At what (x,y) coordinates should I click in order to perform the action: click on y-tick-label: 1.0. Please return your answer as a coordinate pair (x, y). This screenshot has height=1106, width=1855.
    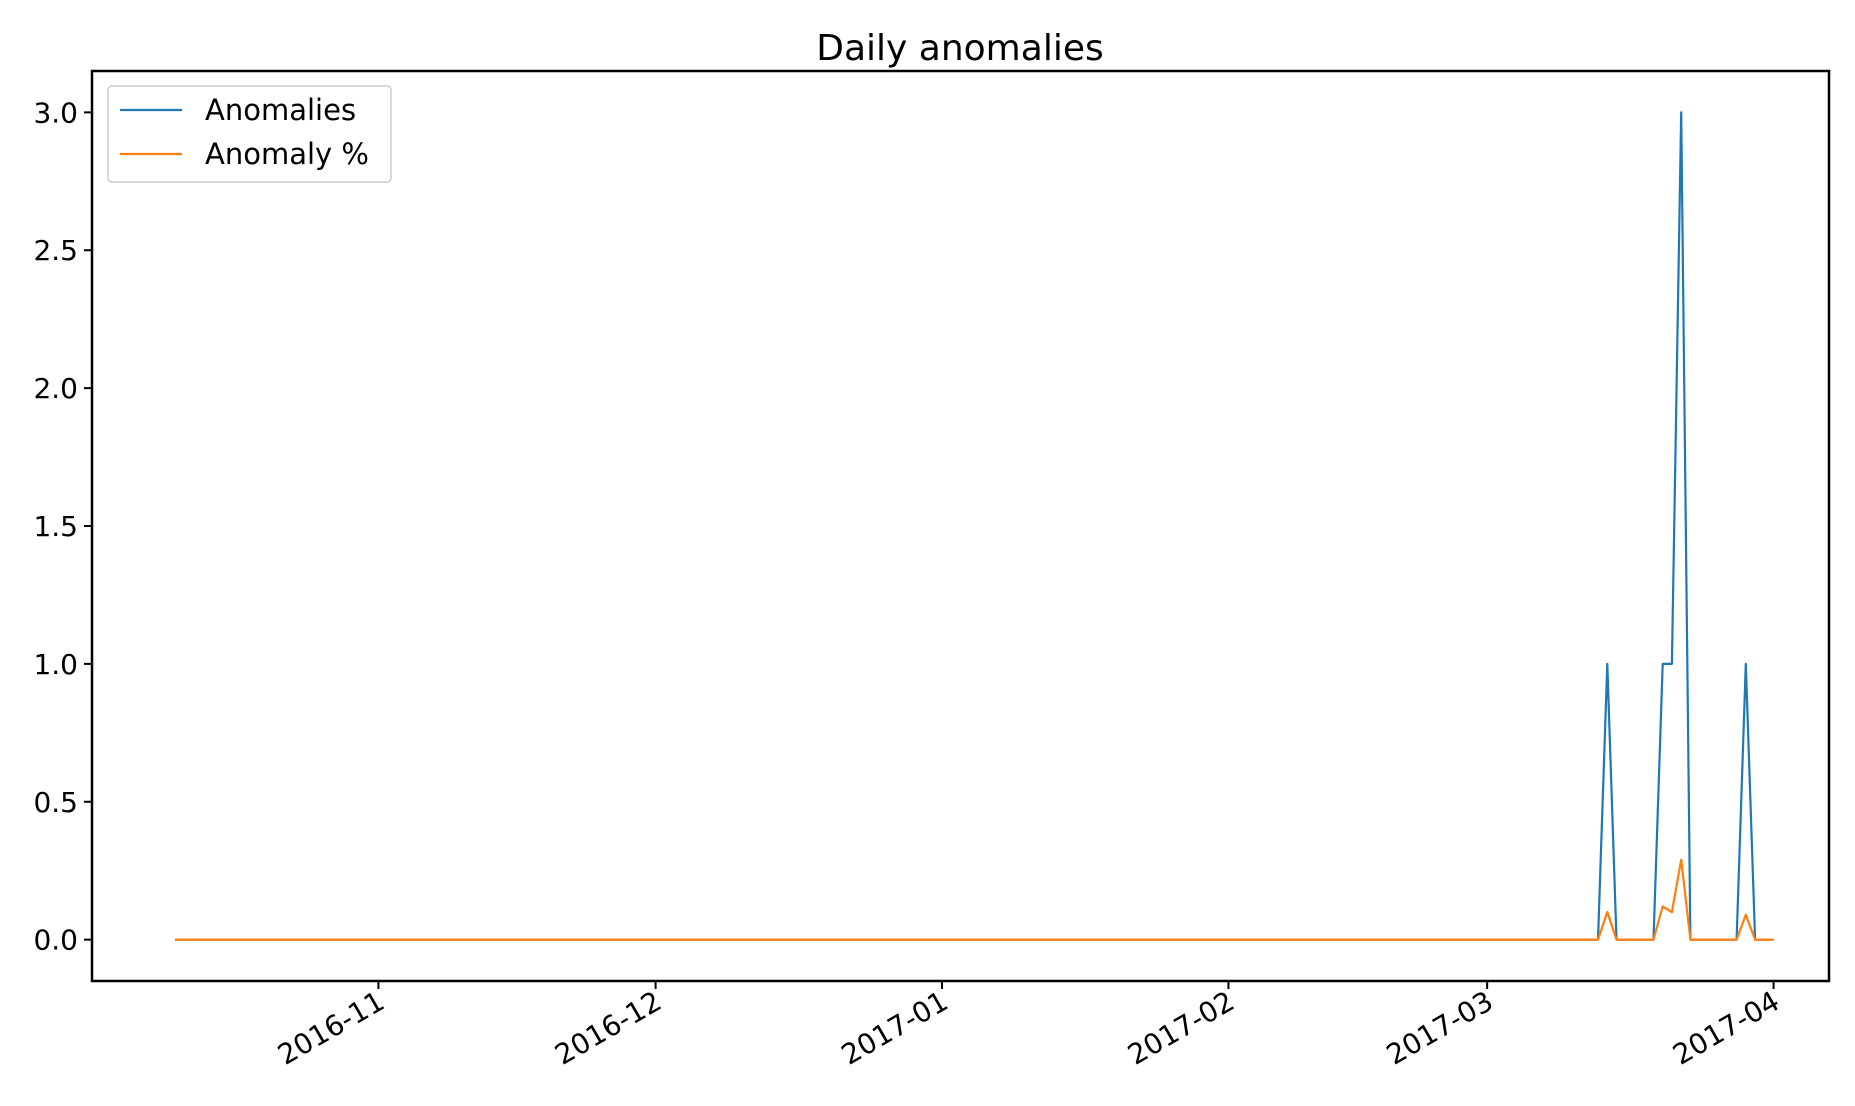
    Looking at the image, I should click on (55, 664).